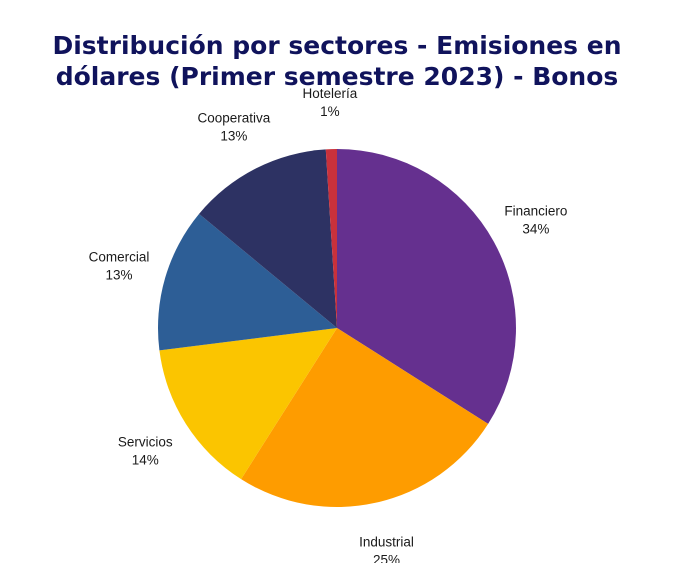  What do you see at coordinates (234, 127) in the screenshot?
I see `slice-label-cooperativa: Cooperativa 13%` at bounding box center [234, 127].